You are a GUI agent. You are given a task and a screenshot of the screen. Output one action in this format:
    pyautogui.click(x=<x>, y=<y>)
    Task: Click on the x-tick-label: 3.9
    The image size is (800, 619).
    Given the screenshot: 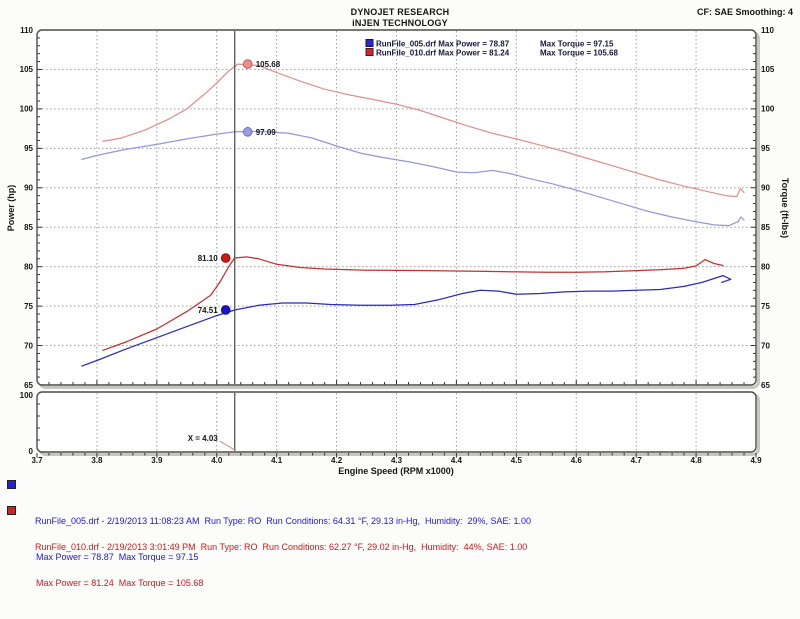 What is the action you would take?
    pyautogui.click(x=157, y=460)
    